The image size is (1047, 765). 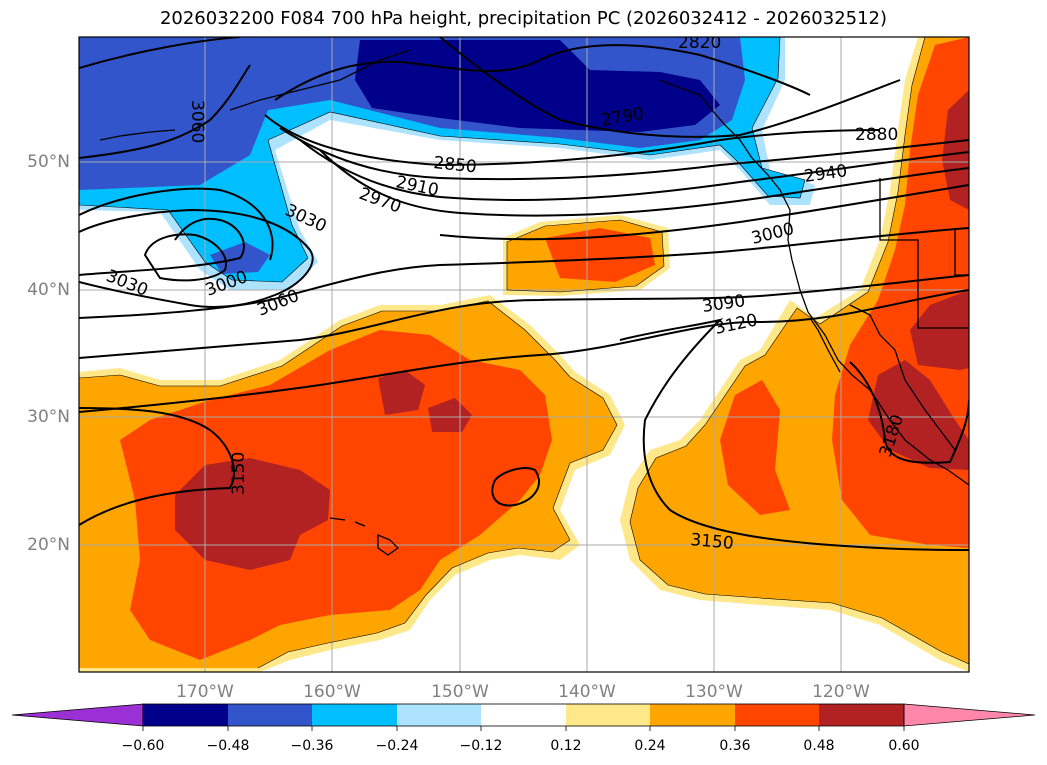 What do you see at coordinates (481, 746) in the screenshot?
I see `colorbar-tick-label: −0.12` at bounding box center [481, 746].